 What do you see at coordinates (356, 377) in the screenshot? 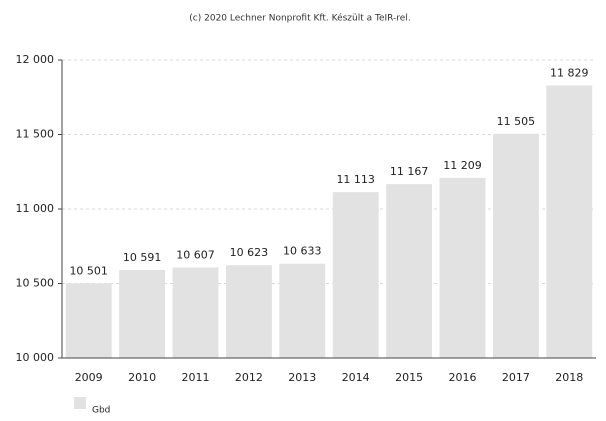
I see `x-tick-label: 2014` at bounding box center [356, 377].